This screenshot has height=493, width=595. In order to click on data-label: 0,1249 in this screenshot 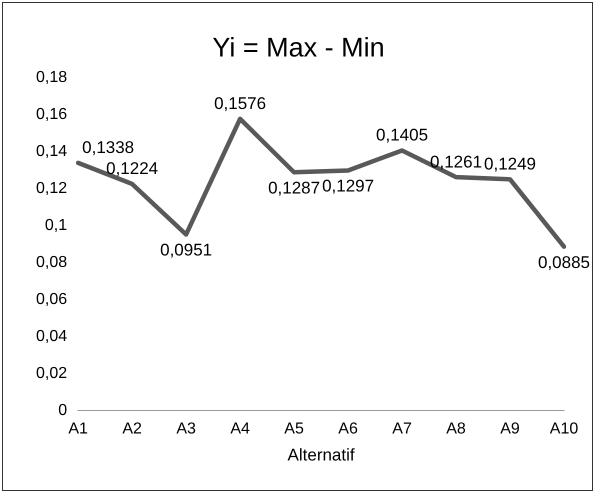, I will do `click(510, 164)`.